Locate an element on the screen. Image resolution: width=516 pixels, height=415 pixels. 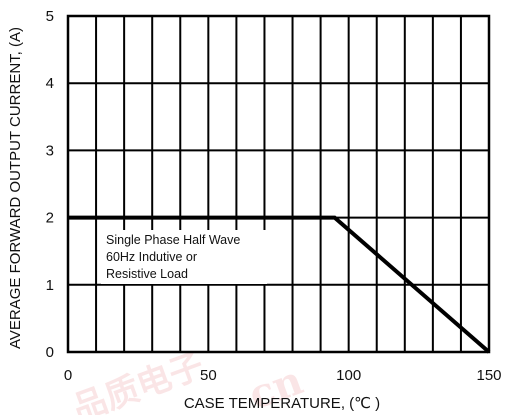
x-tick-label: 150 is located at coordinates (488, 375).